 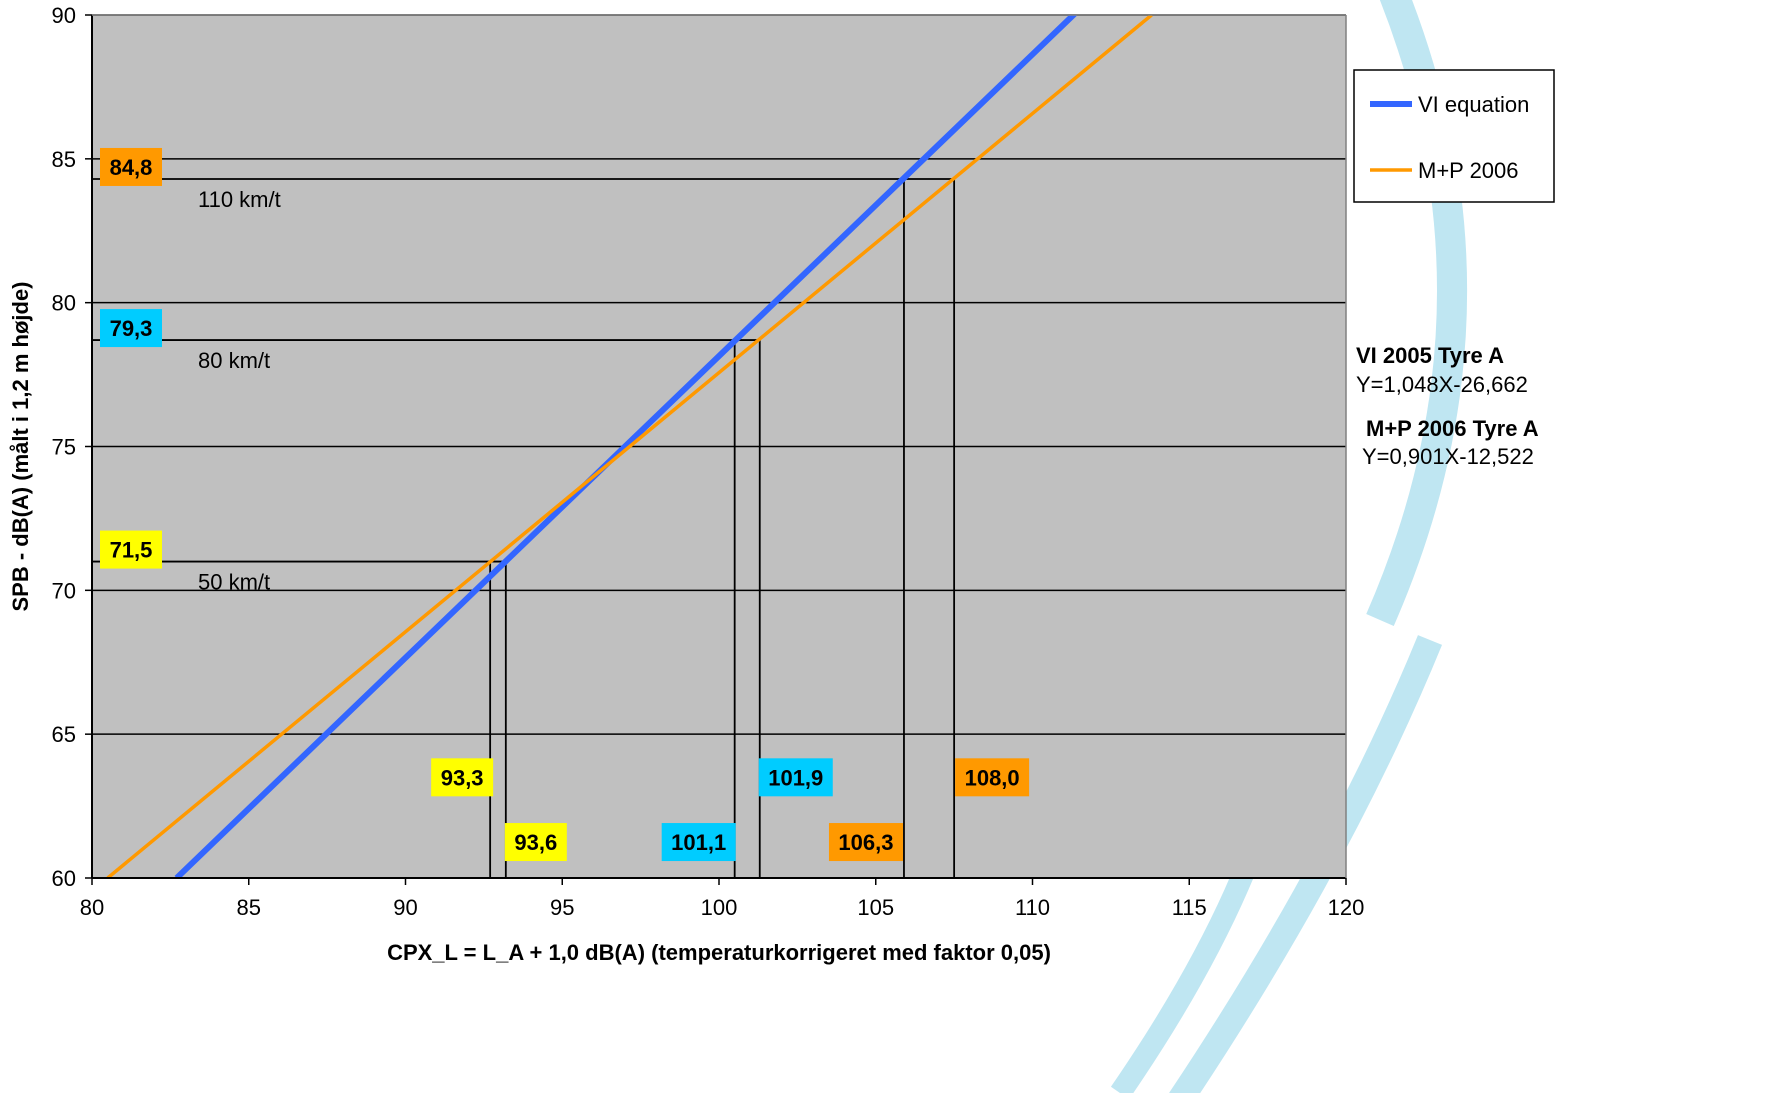 I want to click on speed-label: 50 km/t, so click(x=234, y=582).